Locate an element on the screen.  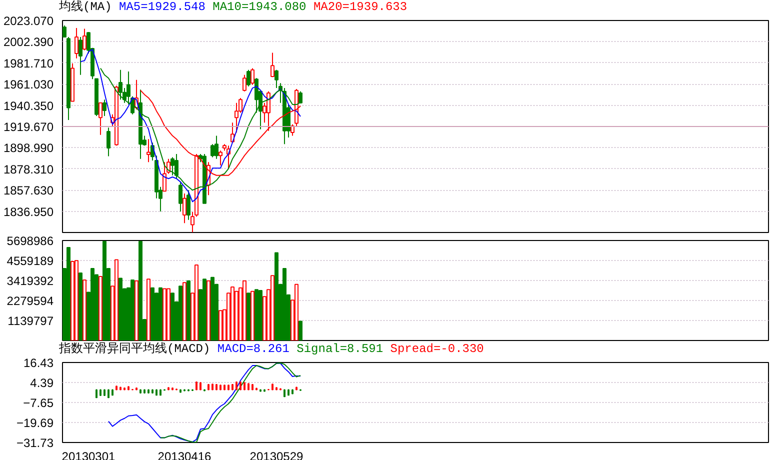
y-tick-label: 4559189 is located at coordinates (30, 261).